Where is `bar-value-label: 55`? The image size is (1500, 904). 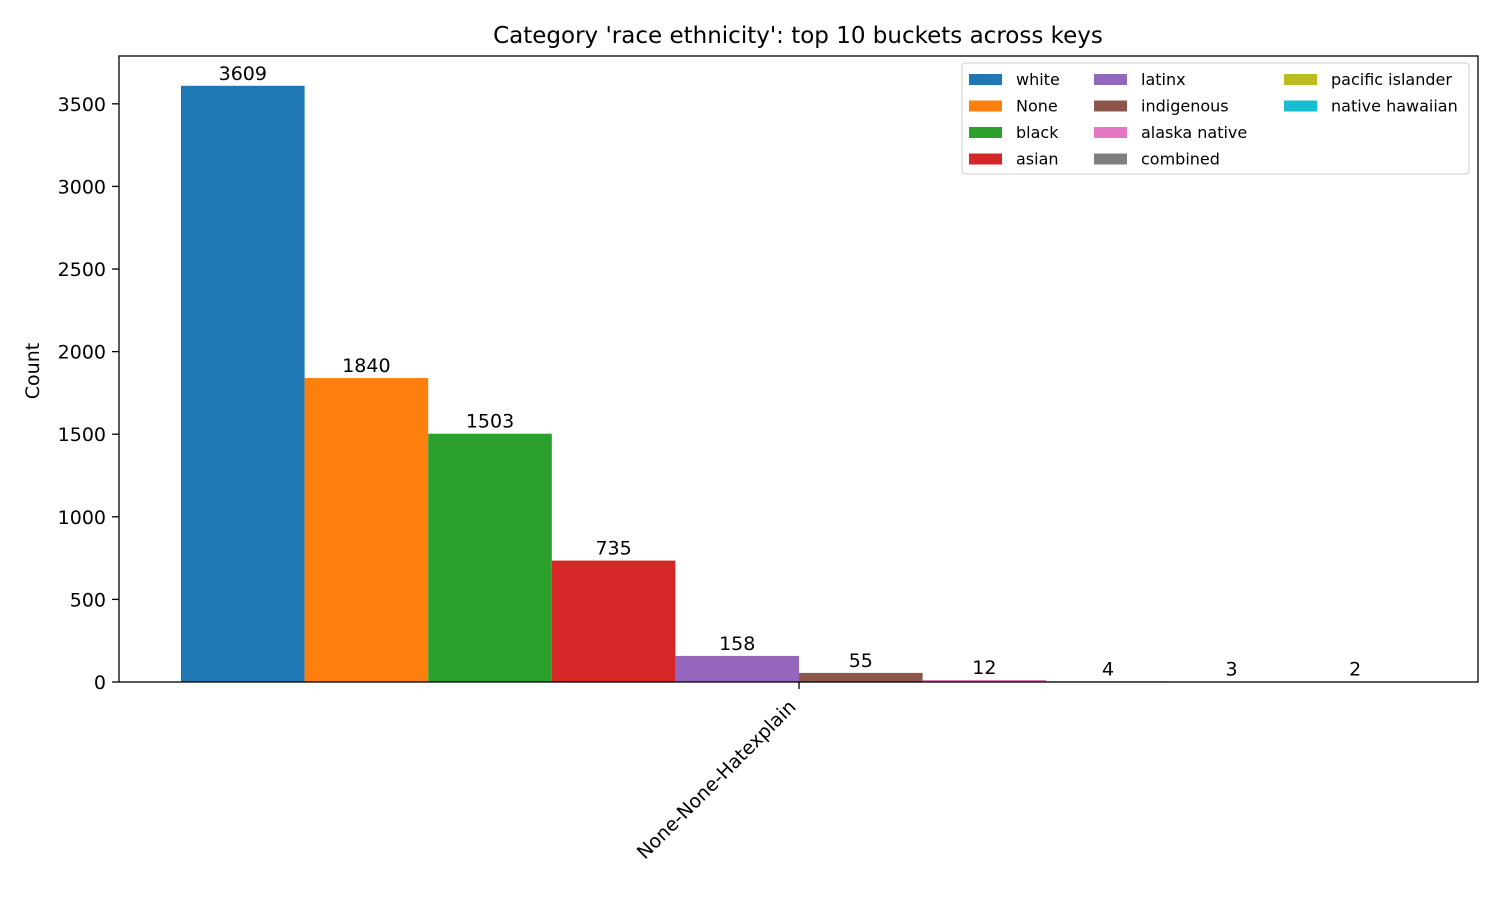 bar-value-label: 55 is located at coordinates (861, 661).